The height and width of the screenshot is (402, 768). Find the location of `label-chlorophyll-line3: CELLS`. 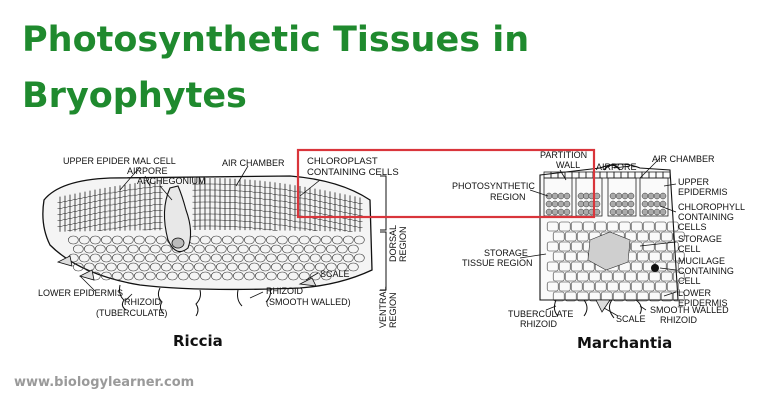

label-chlorophyll-line3: CELLS is located at coordinates (692, 227).